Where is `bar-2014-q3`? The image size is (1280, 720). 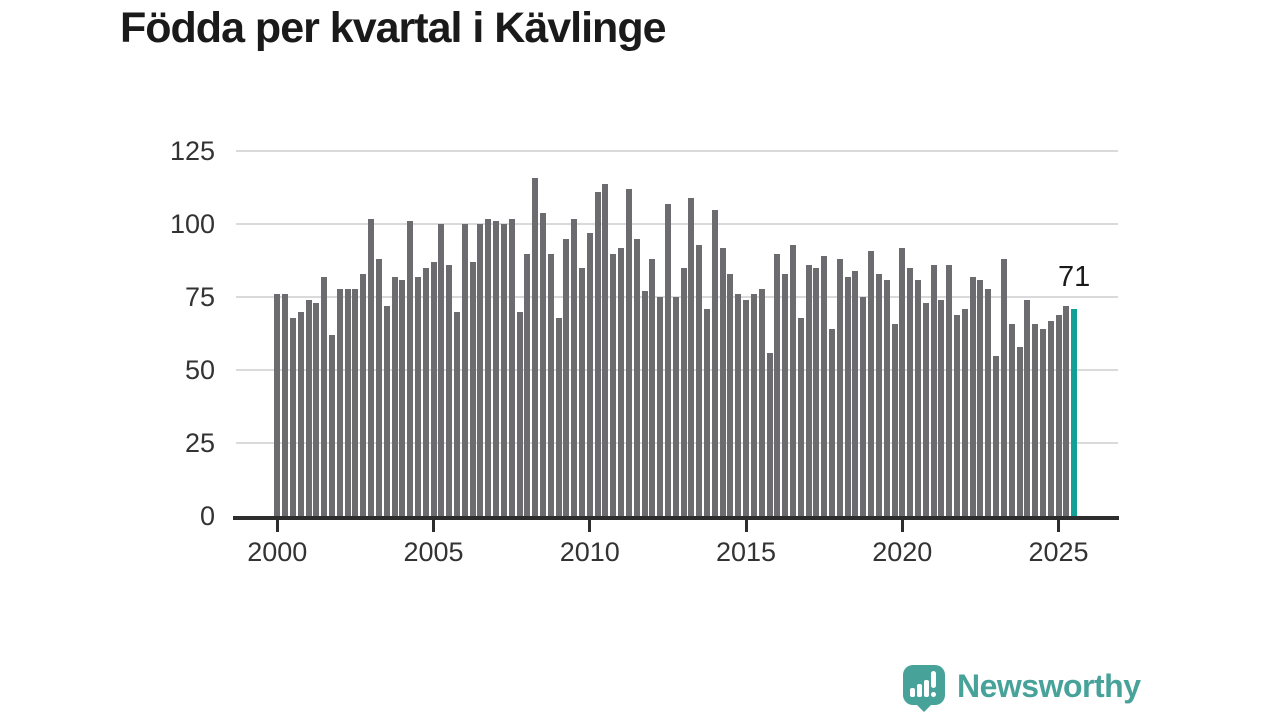
bar-2014-q3 is located at coordinates (730, 394).